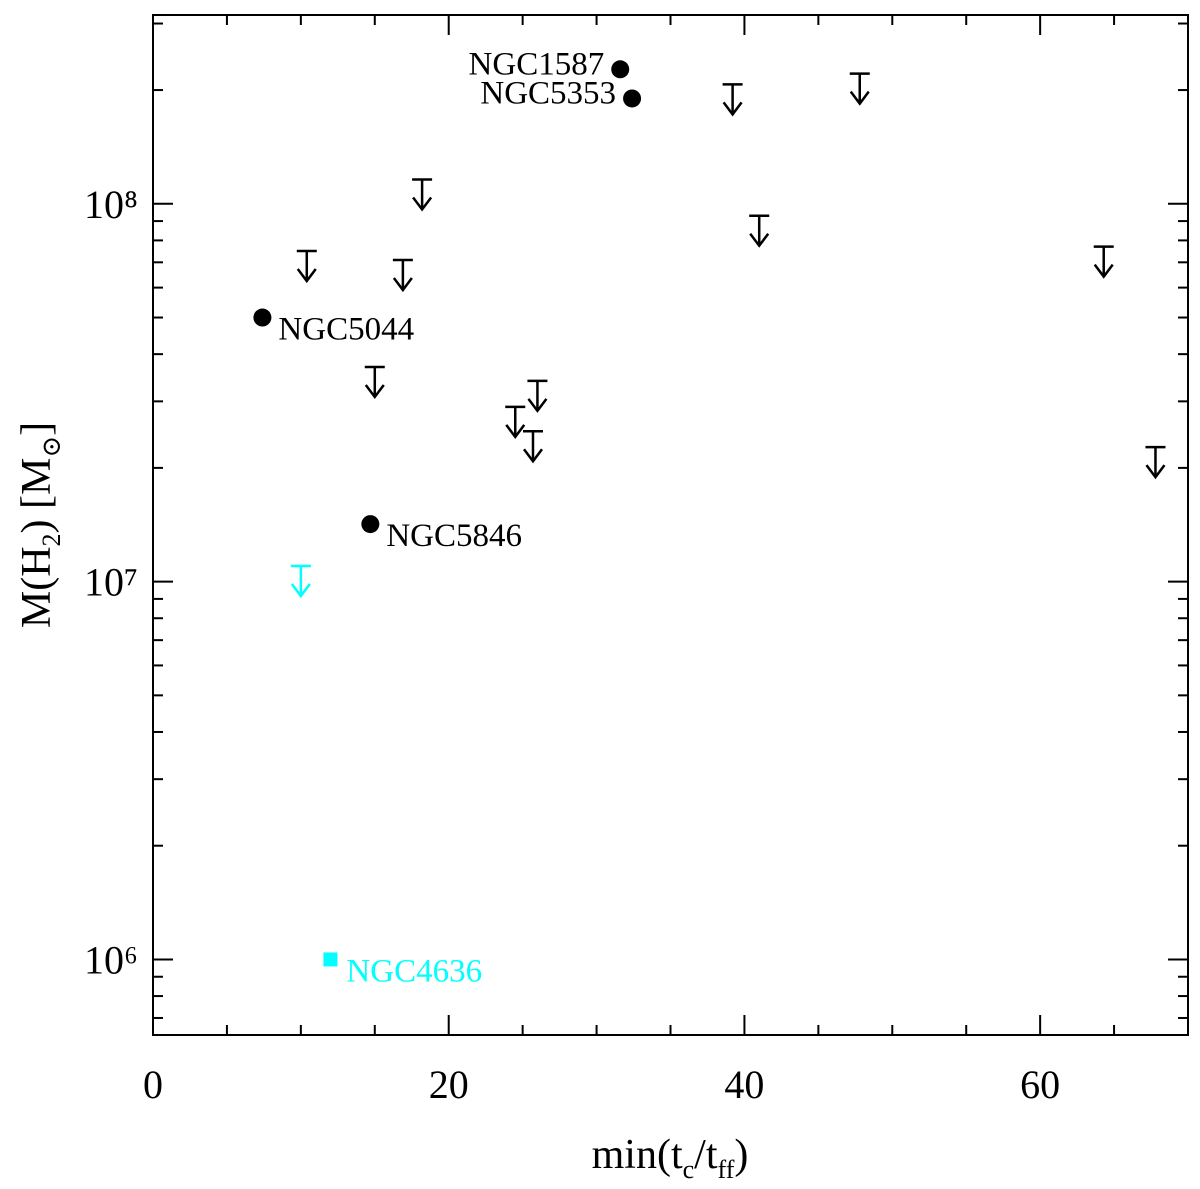  I want to click on point-label: NGC4636, so click(414, 971).